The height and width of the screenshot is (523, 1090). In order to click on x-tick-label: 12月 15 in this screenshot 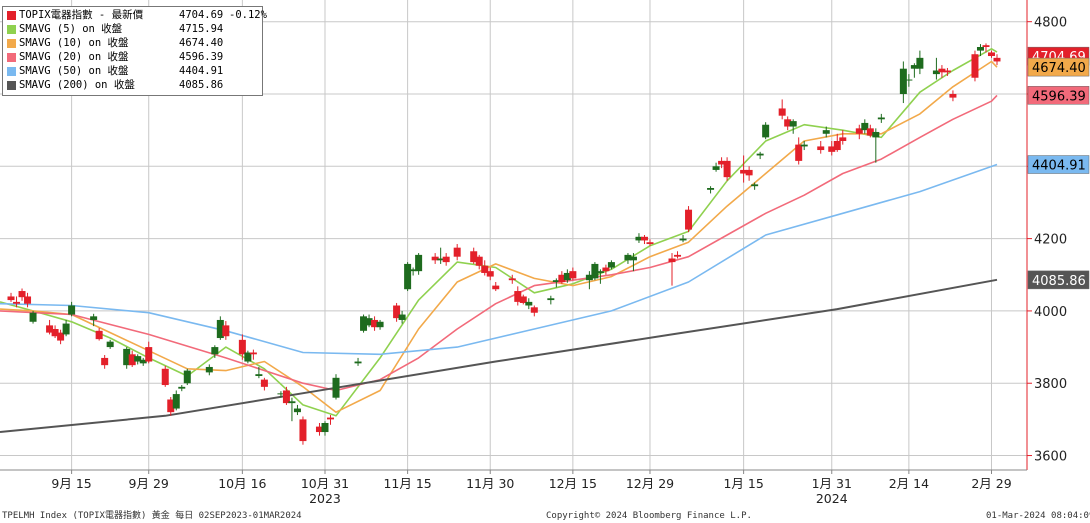, I will do `click(573, 483)`.